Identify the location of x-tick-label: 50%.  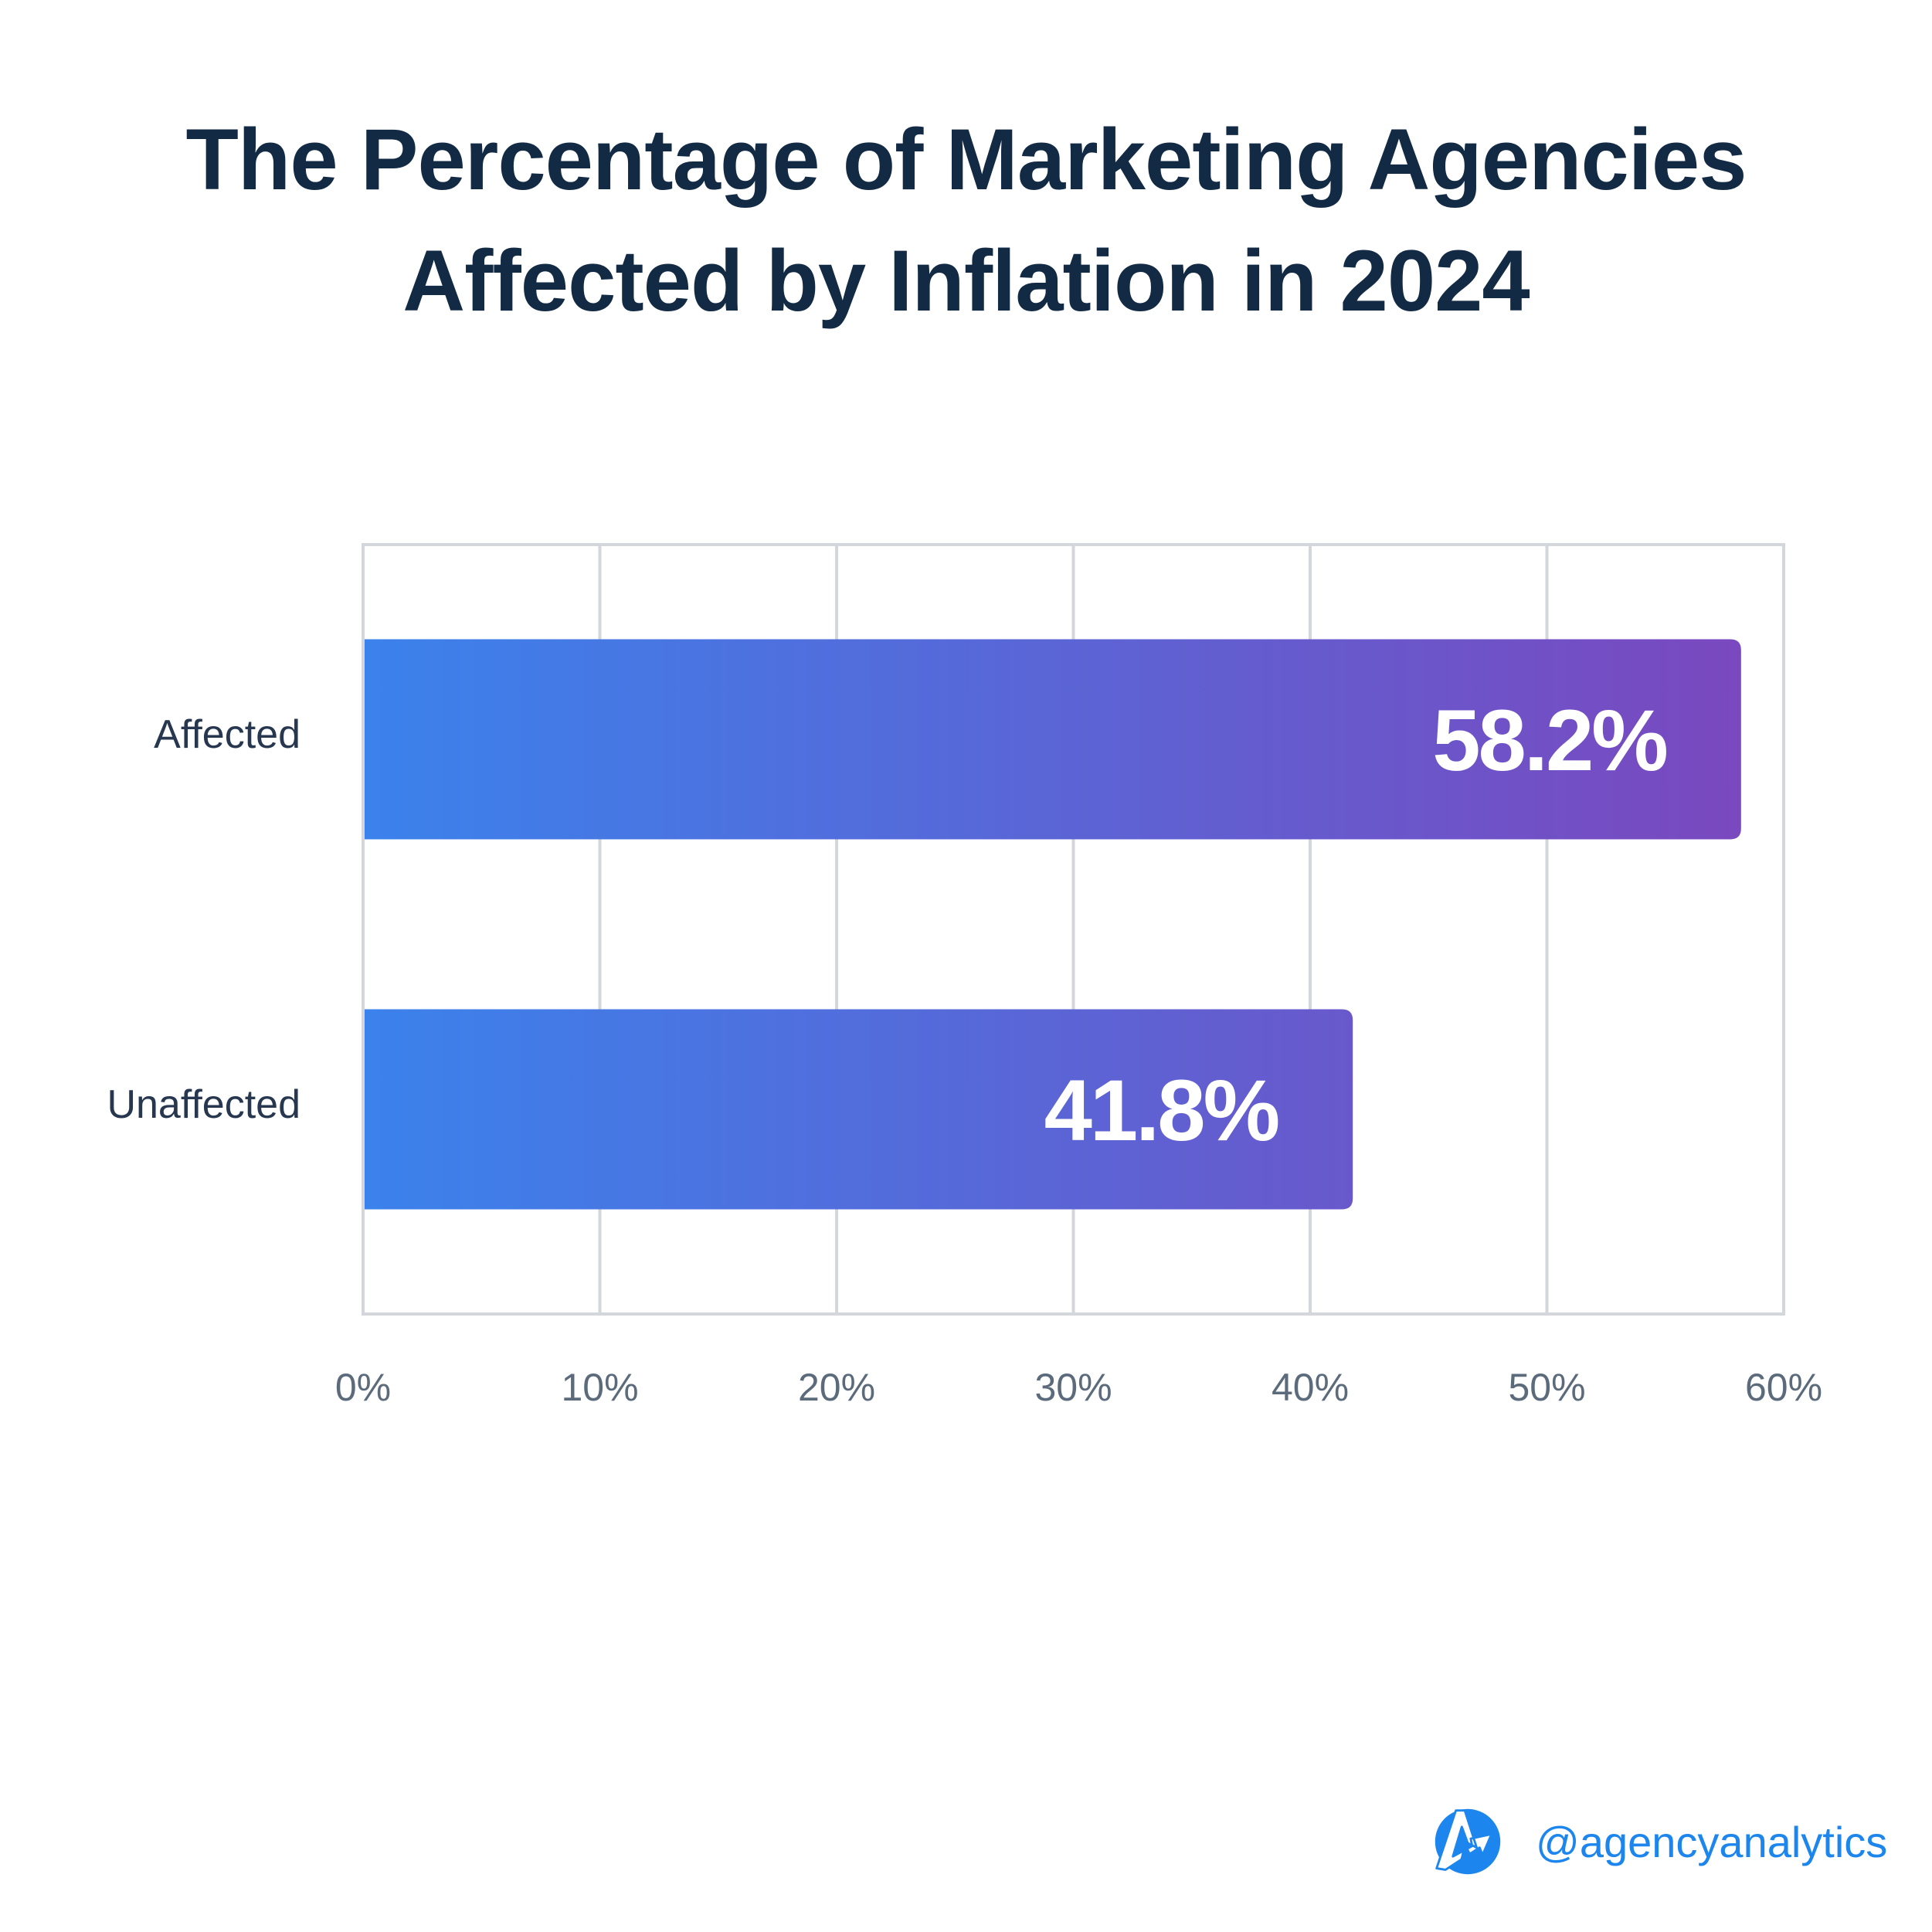
(1547, 1388).